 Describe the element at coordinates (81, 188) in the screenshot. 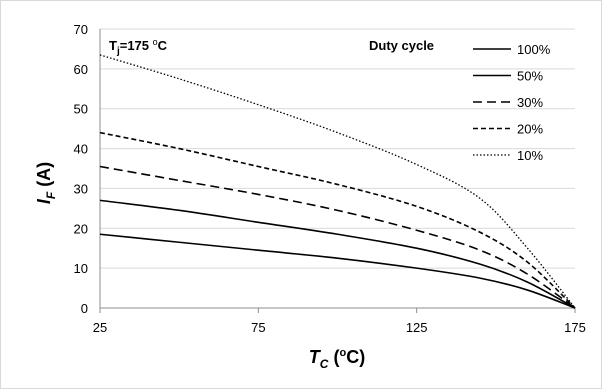

I see `y-tick-label: 30` at that location.